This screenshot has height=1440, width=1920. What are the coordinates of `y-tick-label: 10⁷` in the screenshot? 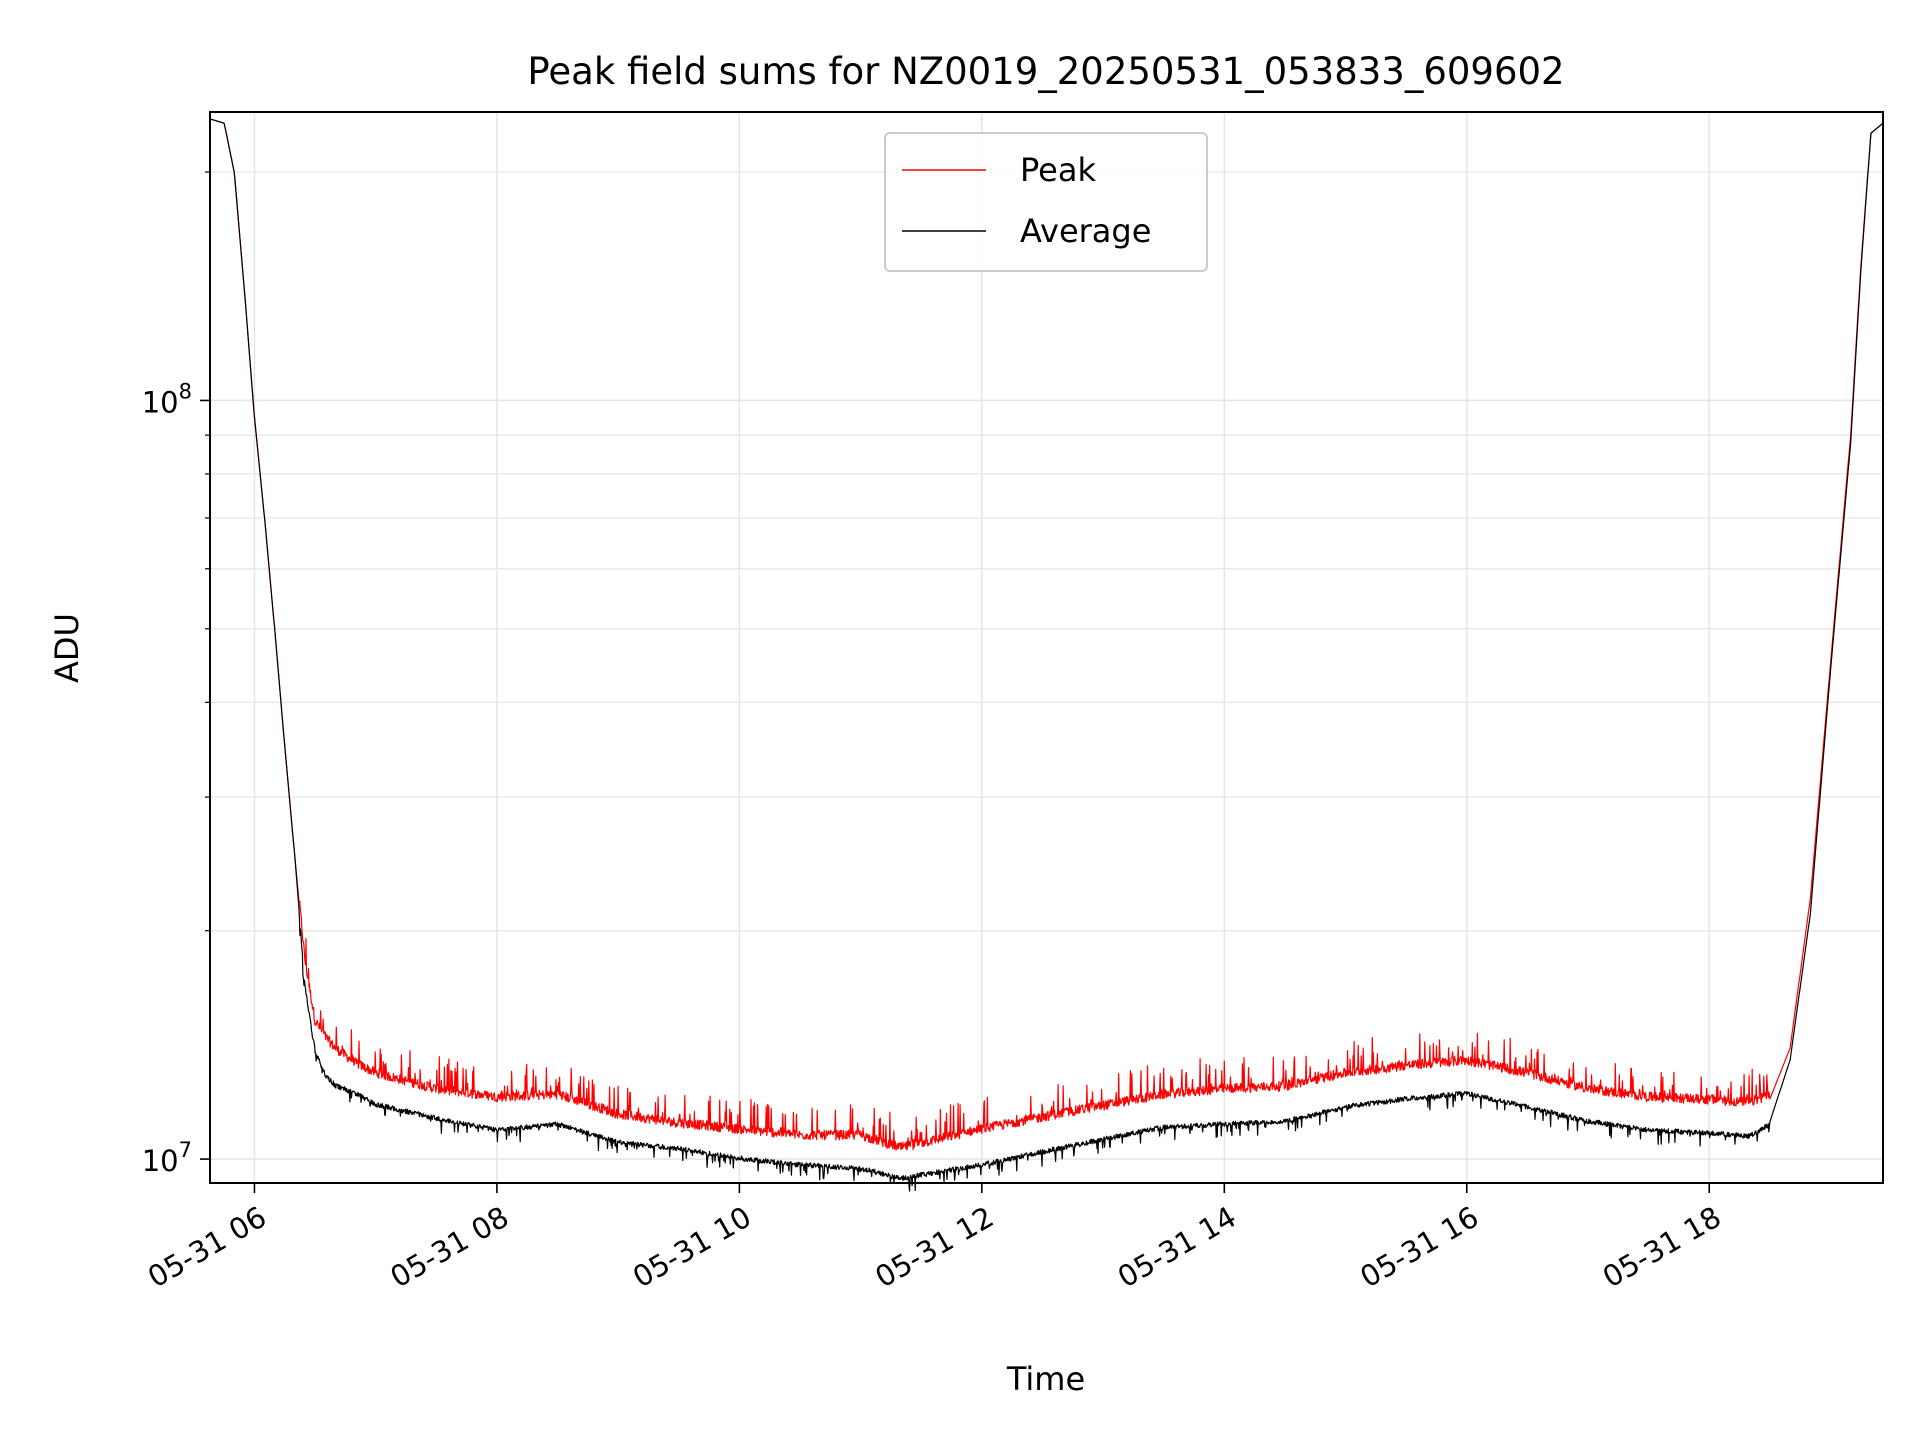 It's located at (167, 1158).